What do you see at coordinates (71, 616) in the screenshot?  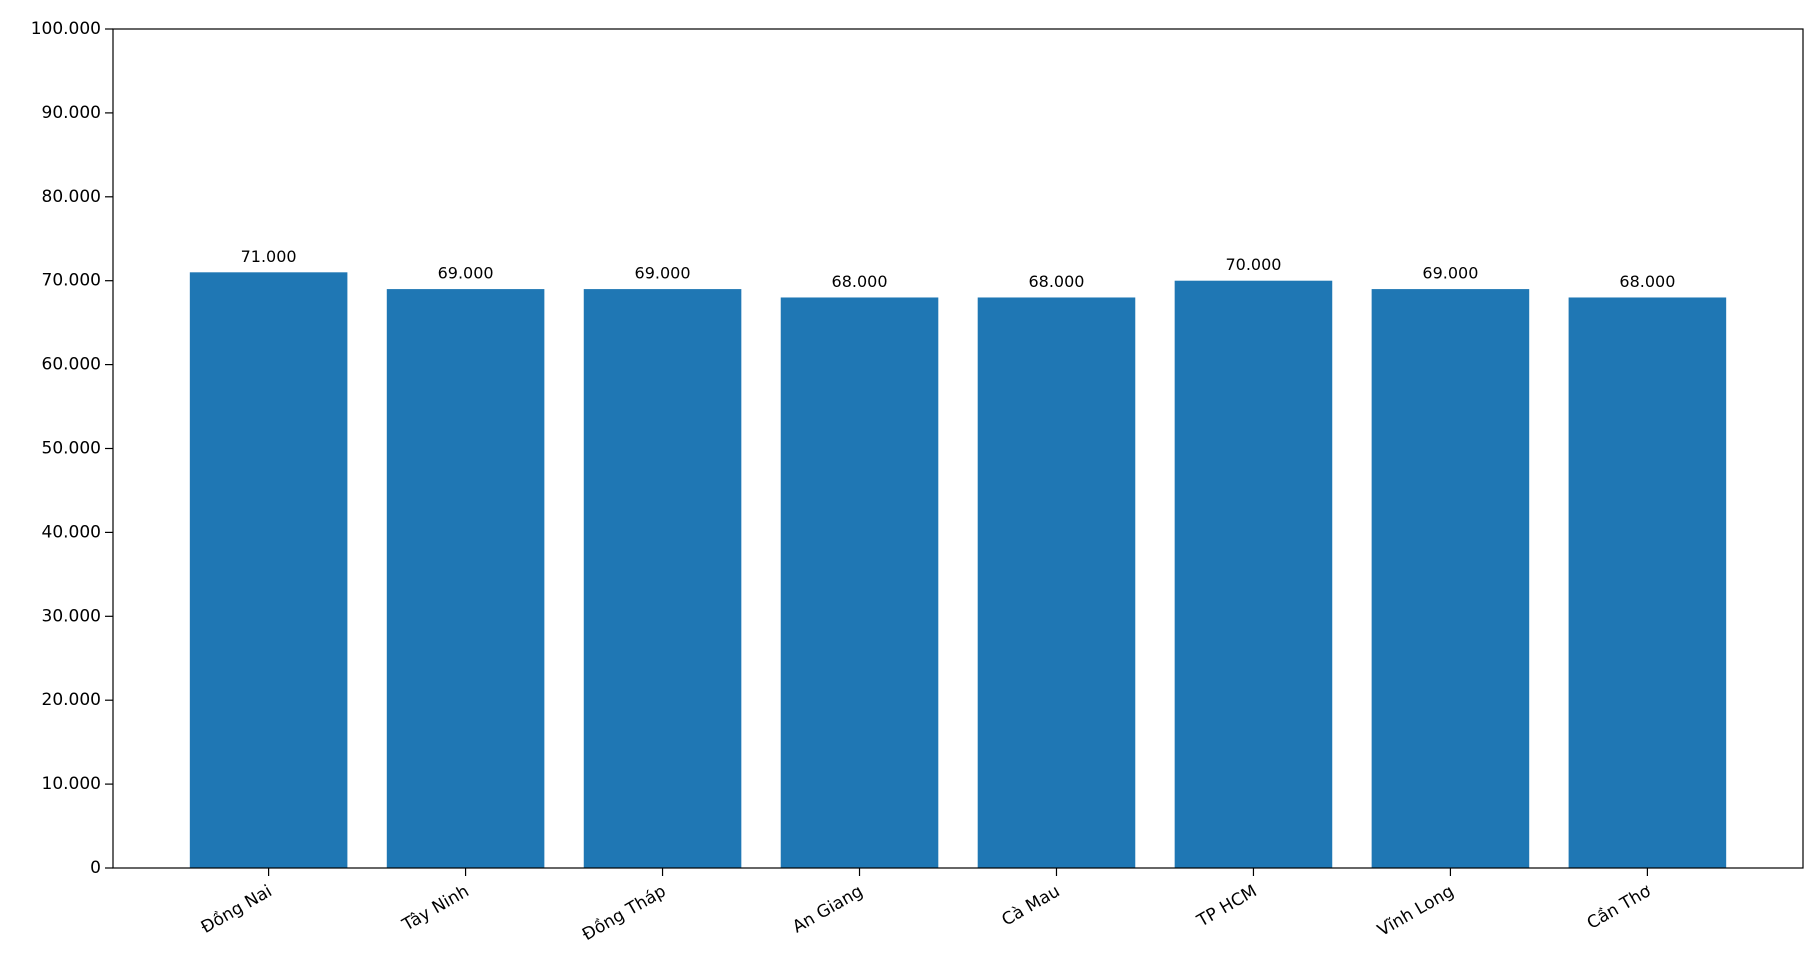 I see `y-tick-label: 30.000` at bounding box center [71, 616].